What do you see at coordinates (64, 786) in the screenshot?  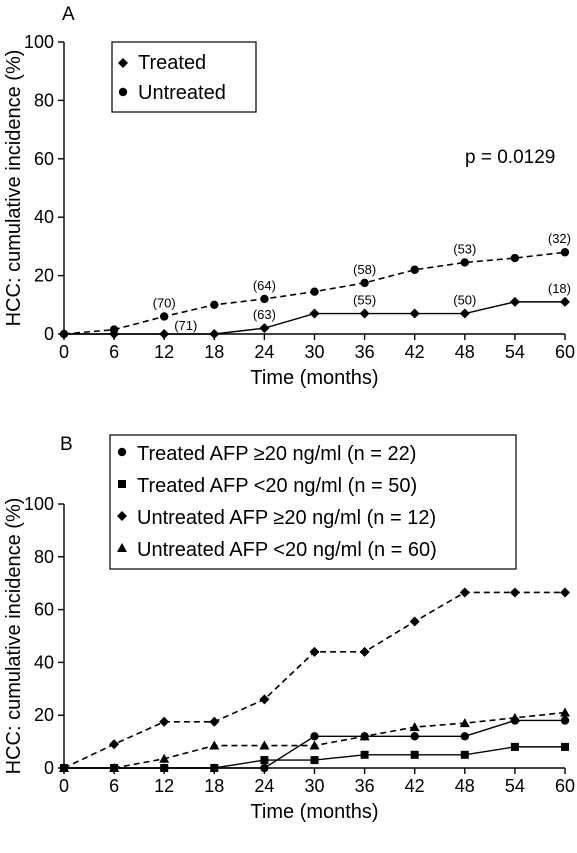 I see `panel-b-x-tick-label: 0` at bounding box center [64, 786].